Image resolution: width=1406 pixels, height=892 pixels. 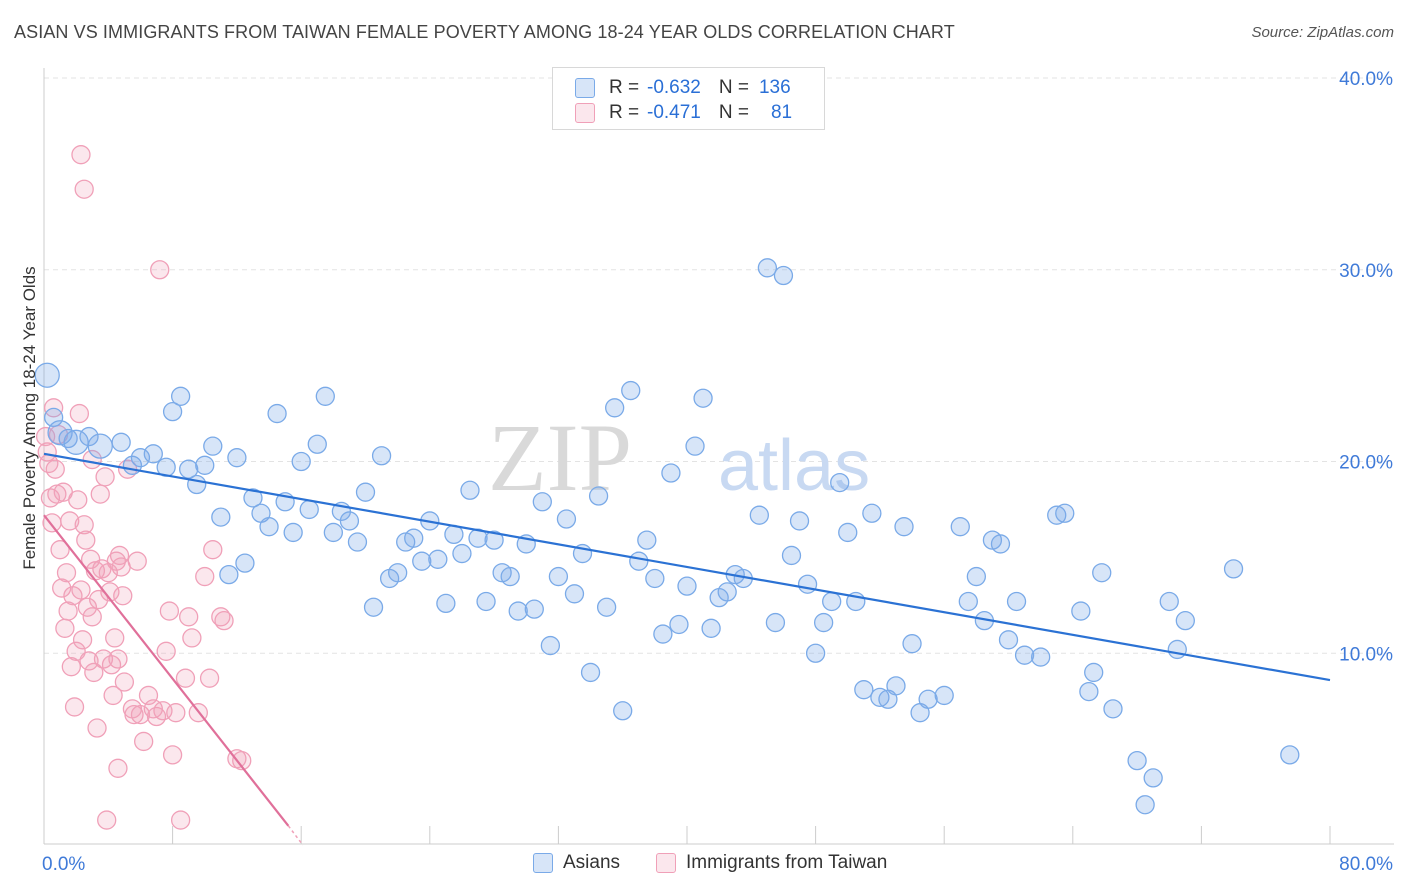 What do you see at coordinates (63, 864) in the screenshot?
I see `x-tick-label: 0.0%` at bounding box center [63, 864].